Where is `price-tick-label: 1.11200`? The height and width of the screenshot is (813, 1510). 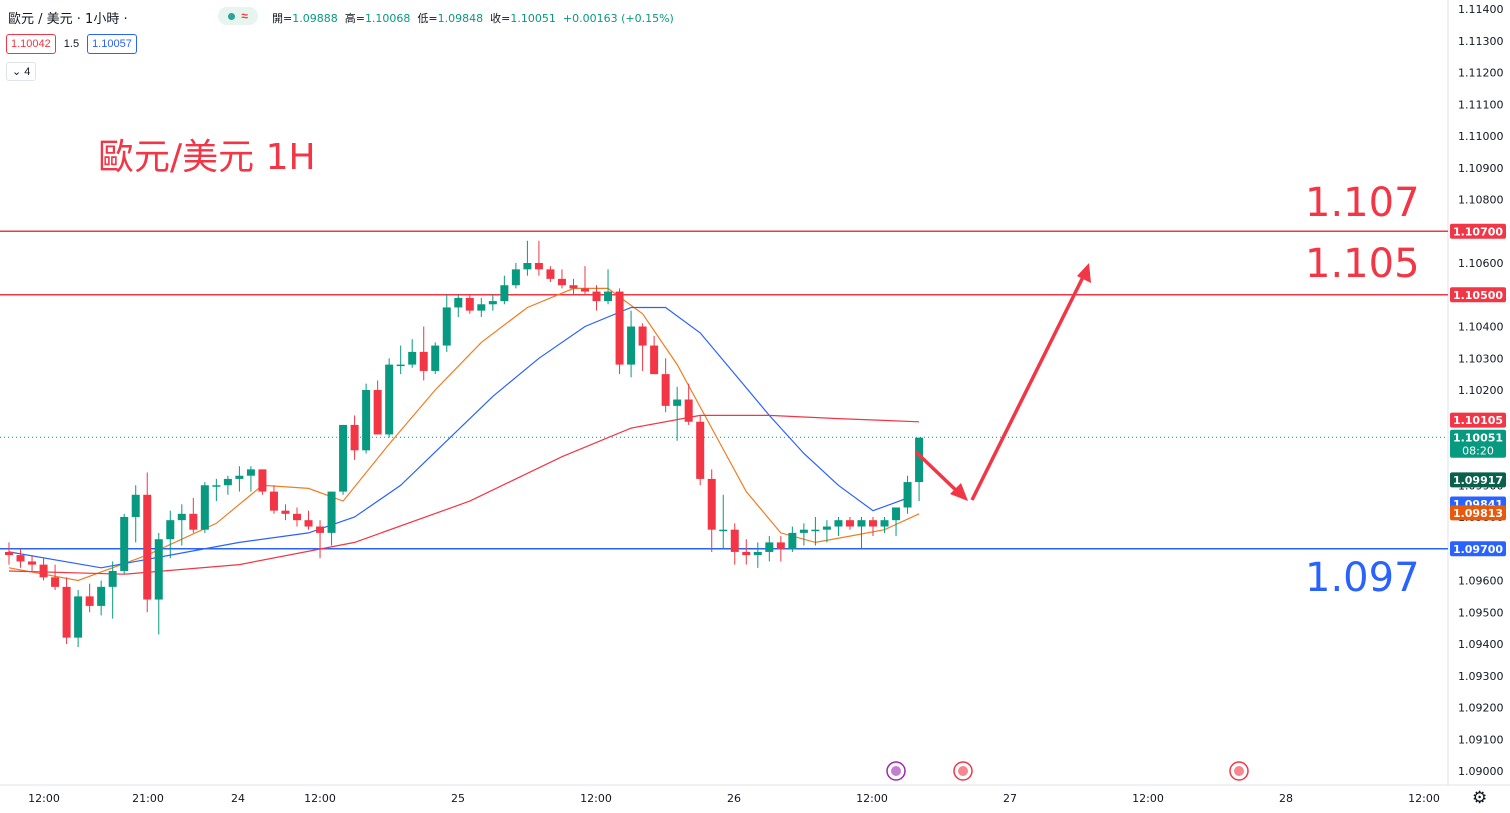
price-tick-label: 1.11200 is located at coordinates (1481, 73).